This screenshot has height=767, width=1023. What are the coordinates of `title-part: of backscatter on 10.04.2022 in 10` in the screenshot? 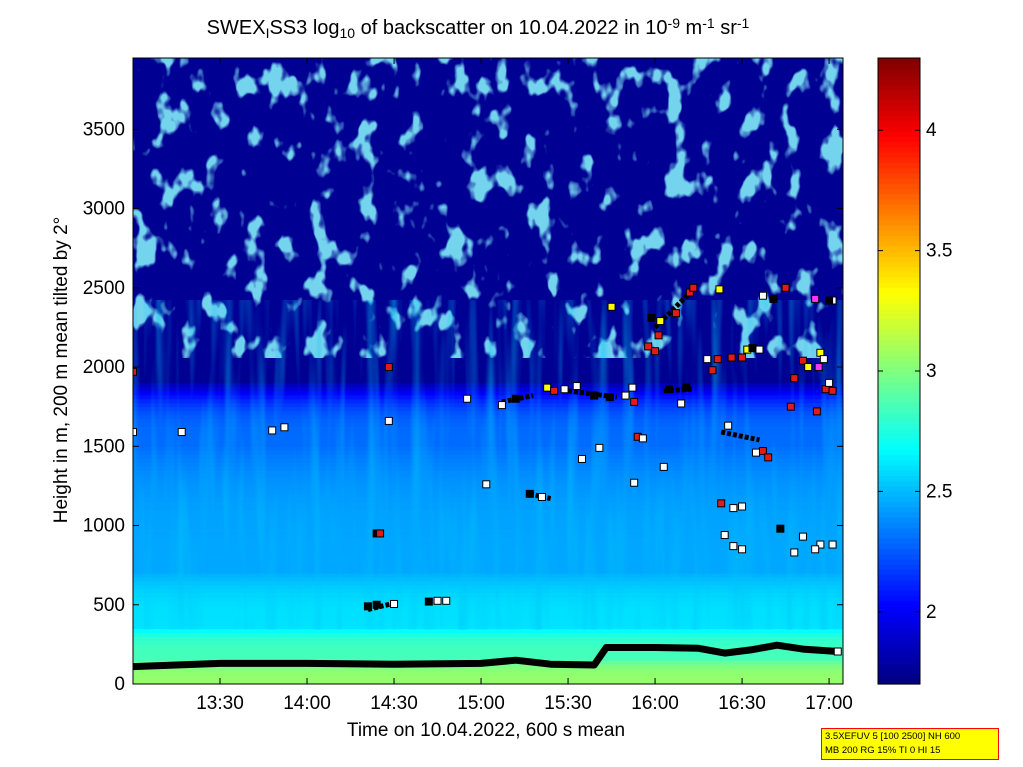 It's located at (511, 28).